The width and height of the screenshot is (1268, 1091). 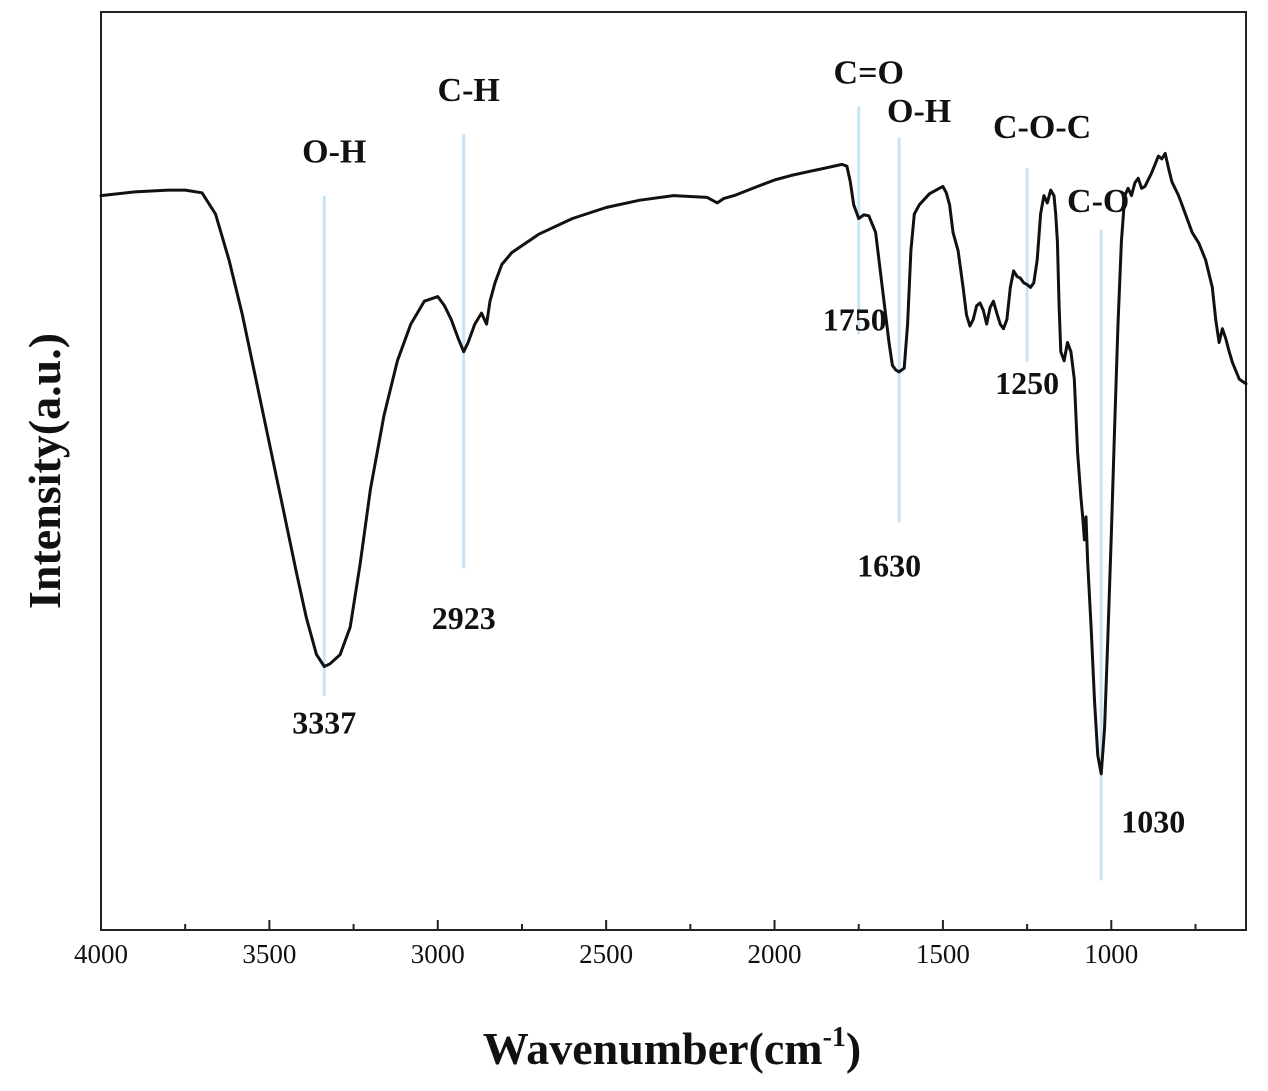 I want to click on x-axis-title: Wavenumber(cm-1), so click(x=672, y=1048).